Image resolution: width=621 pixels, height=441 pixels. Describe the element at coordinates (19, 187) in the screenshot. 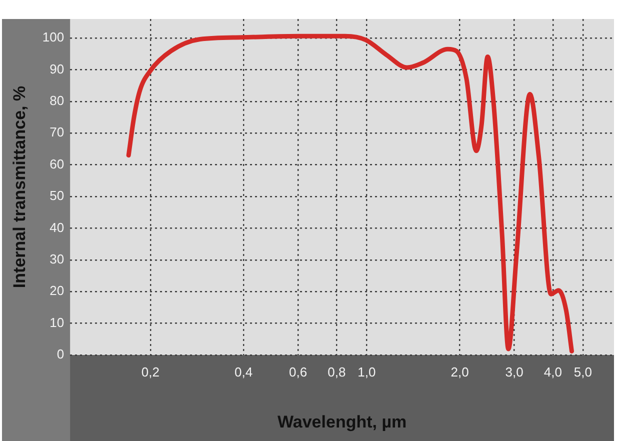

I see `y-axis-title: Internal transmittance, %` at that location.